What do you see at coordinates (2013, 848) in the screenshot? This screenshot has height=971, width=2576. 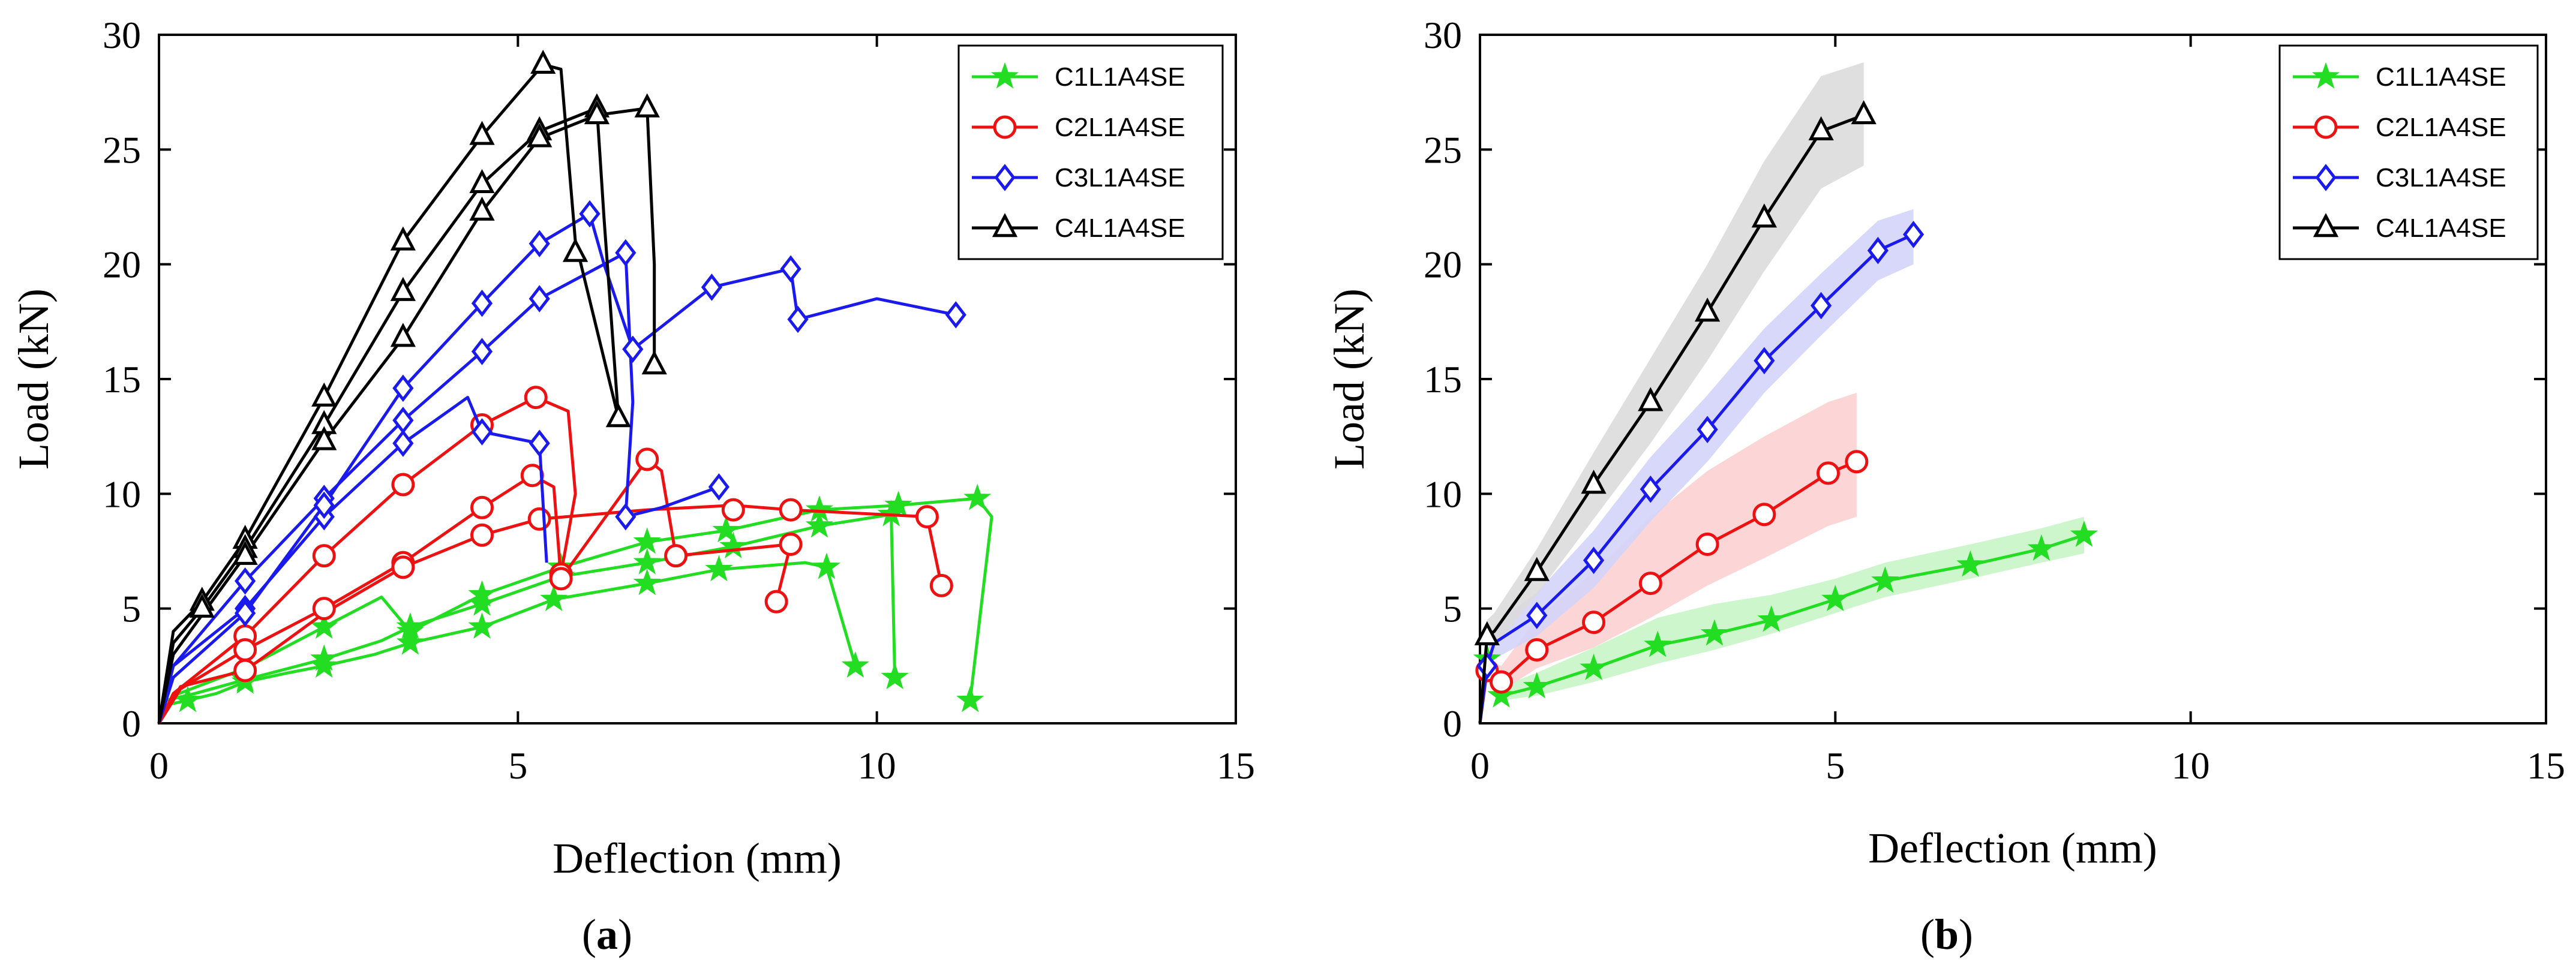 I see `x-axis-title-b: Deflection (mm)` at bounding box center [2013, 848].